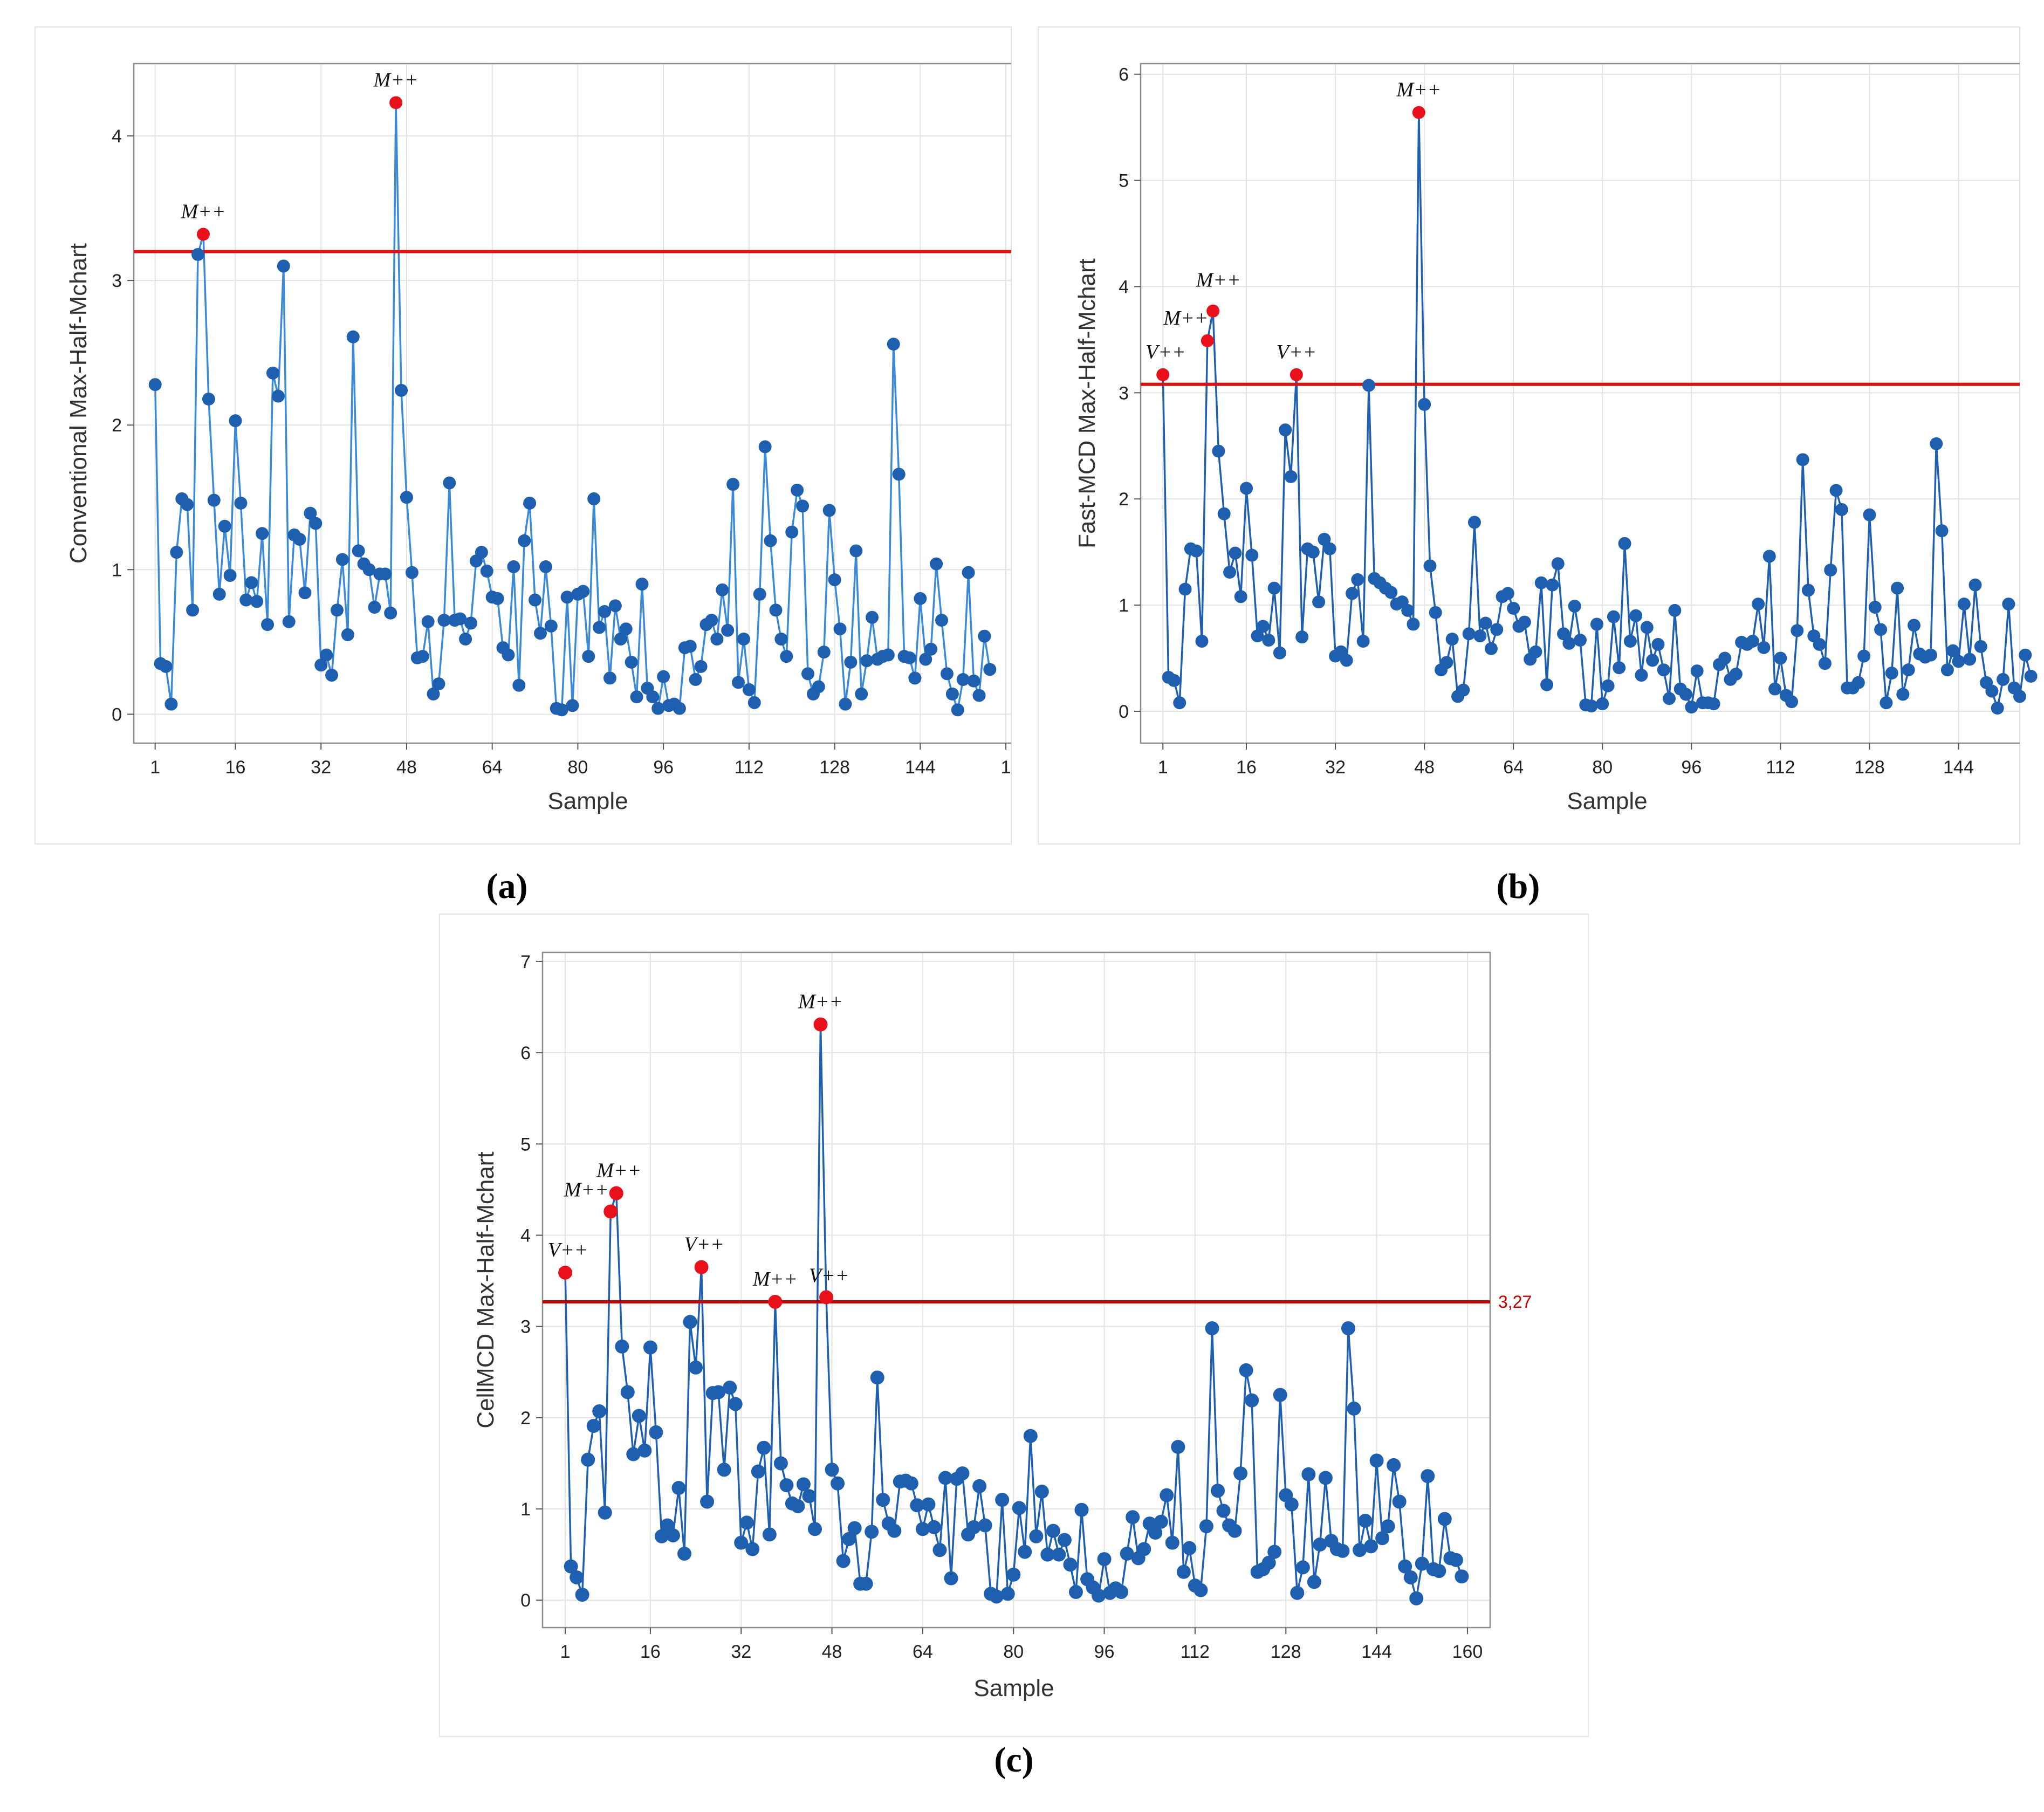 Image resolution: width=2044 pixels, height=1812 pixels. Describe the element at coordinates (1515, 1302) in the screenshot. I see `ucl-label: 3,27` at that location.